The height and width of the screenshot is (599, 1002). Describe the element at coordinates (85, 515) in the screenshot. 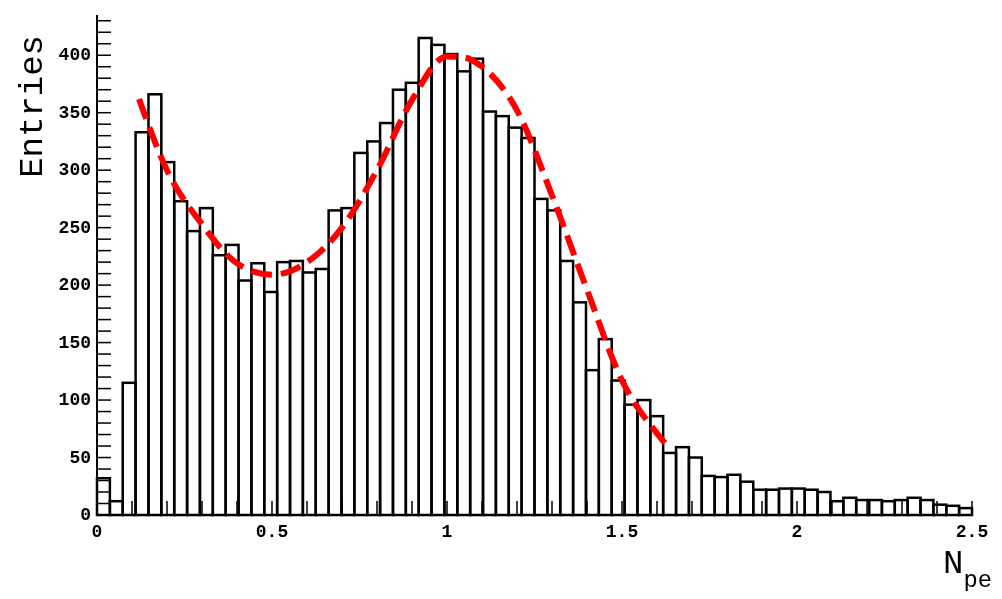

I see `y-tick-label: 0` at that location.